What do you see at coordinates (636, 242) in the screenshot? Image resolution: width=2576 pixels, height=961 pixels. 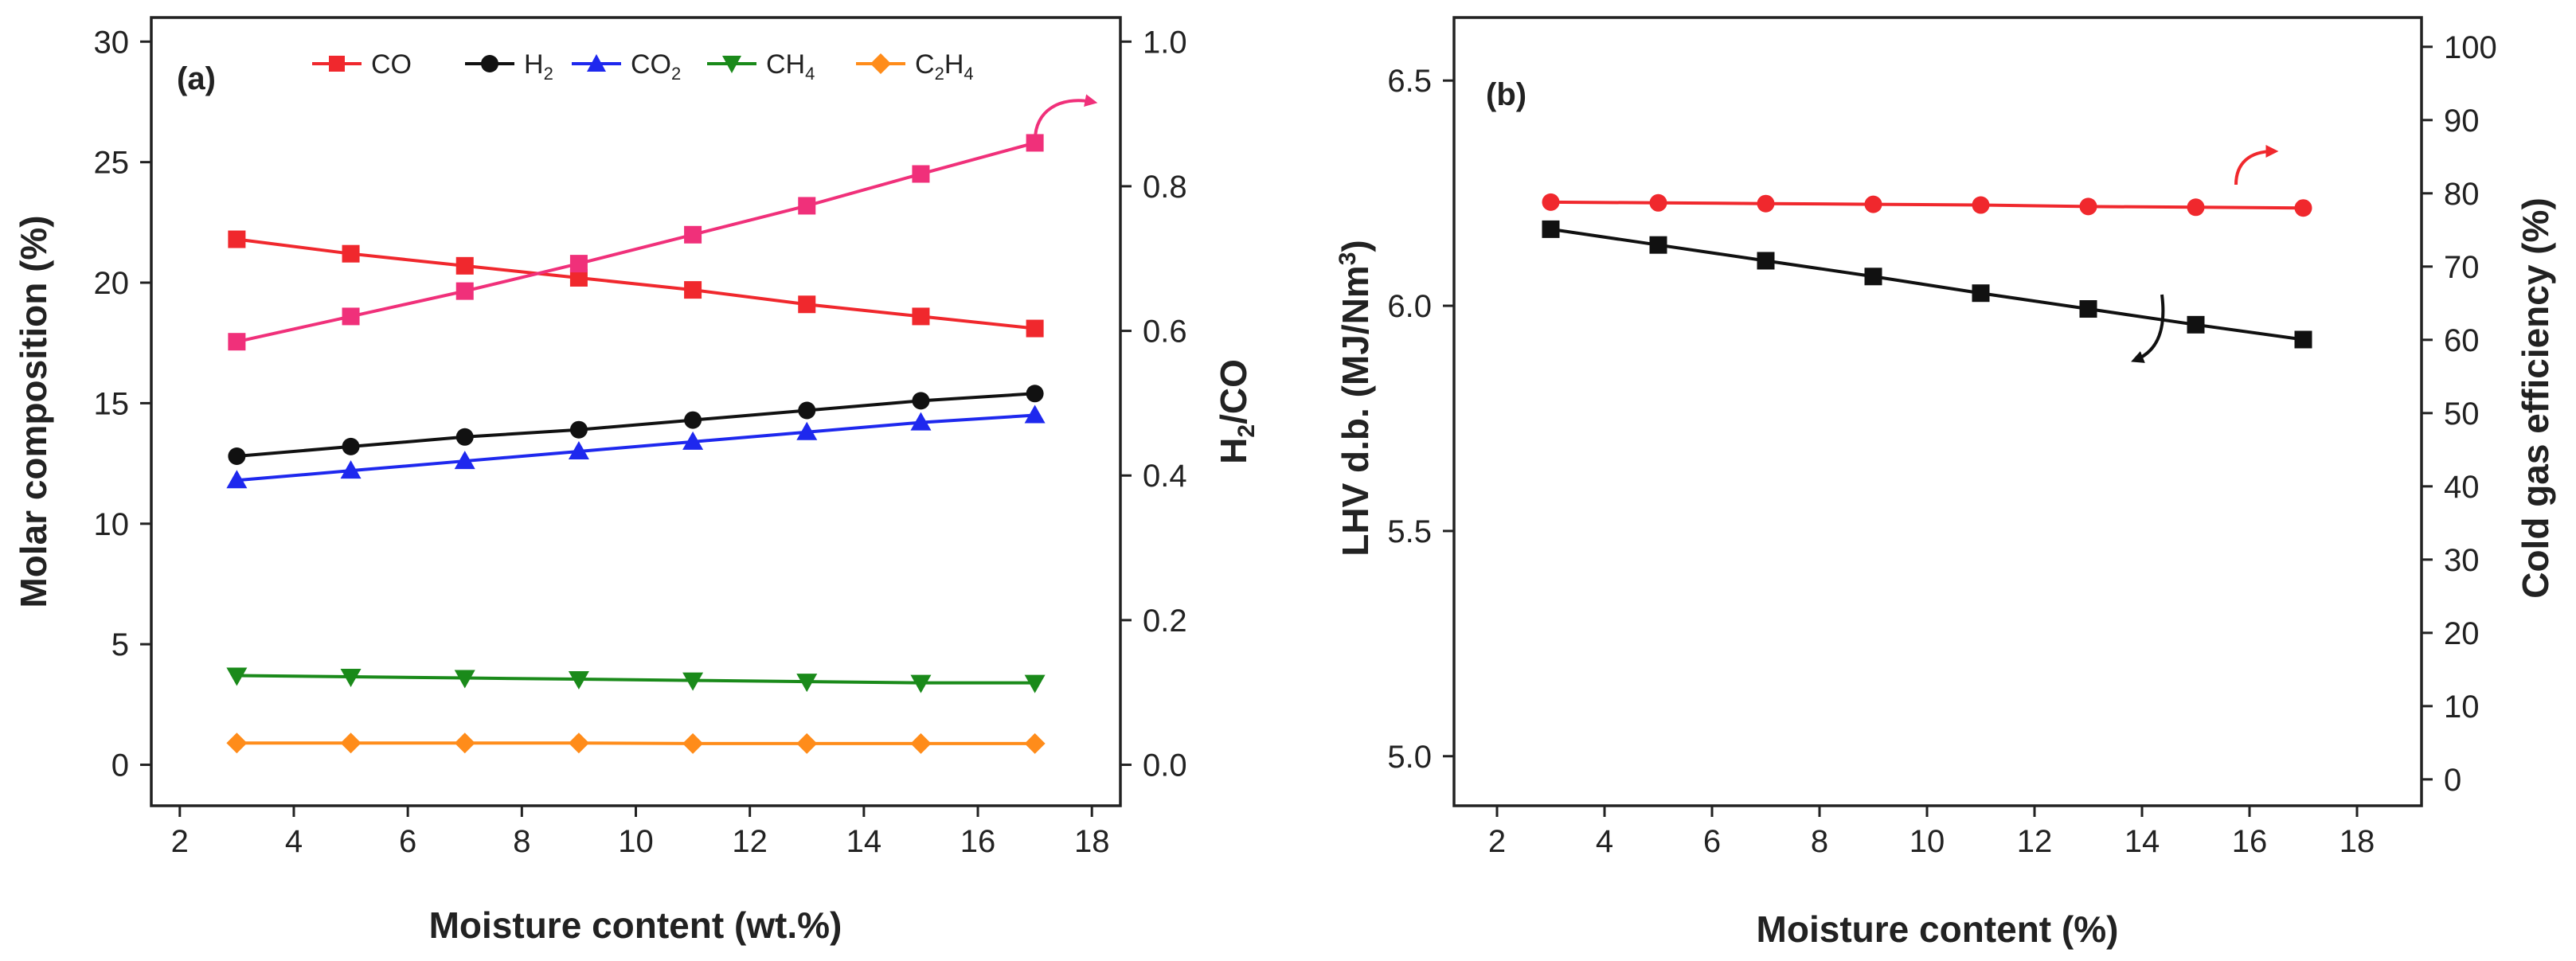 I see `series-line-h2-co` at bounding box center [636, 242].